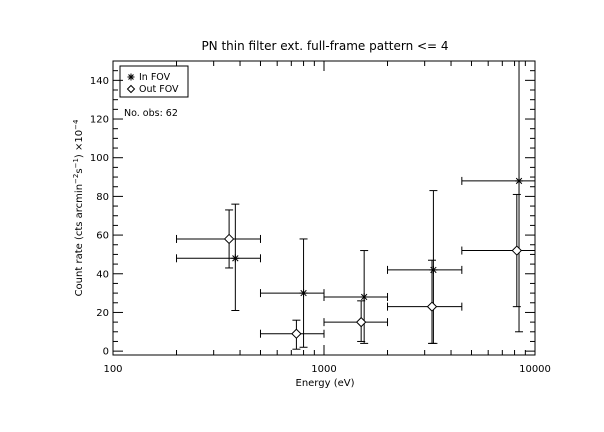 Image resolution: width=604 pixels, height=432 pixels. Describe the element at coordinates (99, 158) in the screenshot. I see `y-tick-label: 100` at that location.